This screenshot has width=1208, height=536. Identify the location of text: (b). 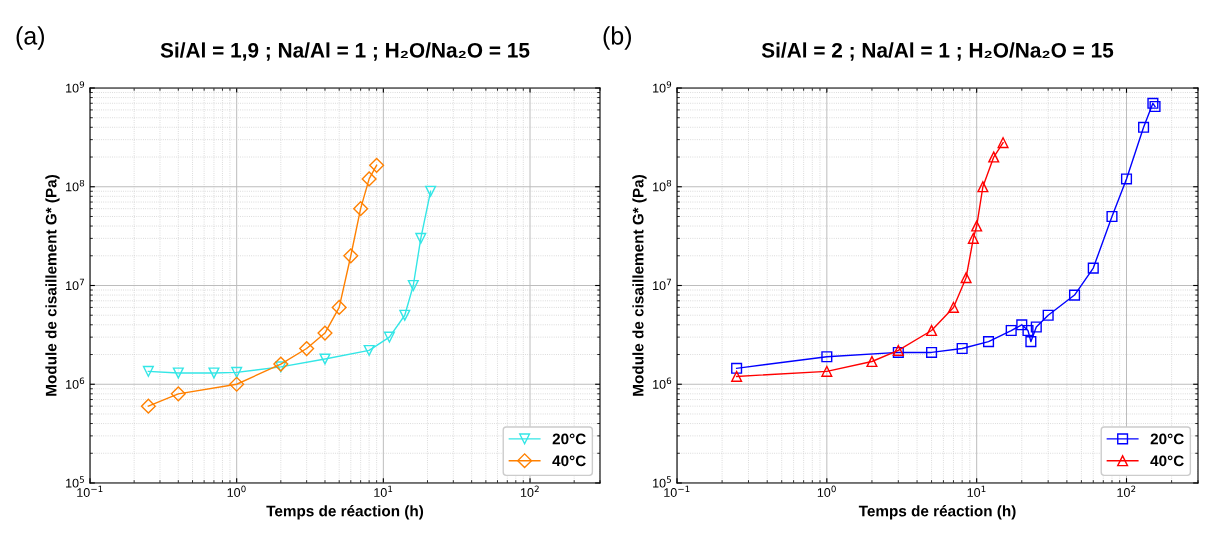
(617, 38).